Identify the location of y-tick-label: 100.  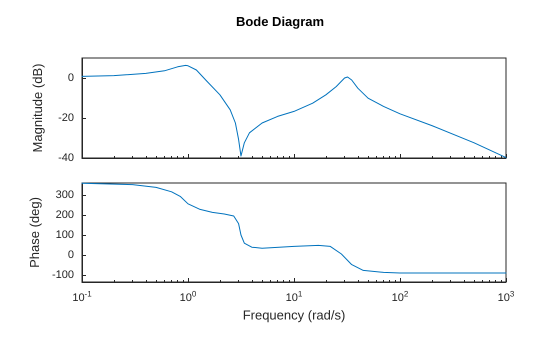
(65, 235).